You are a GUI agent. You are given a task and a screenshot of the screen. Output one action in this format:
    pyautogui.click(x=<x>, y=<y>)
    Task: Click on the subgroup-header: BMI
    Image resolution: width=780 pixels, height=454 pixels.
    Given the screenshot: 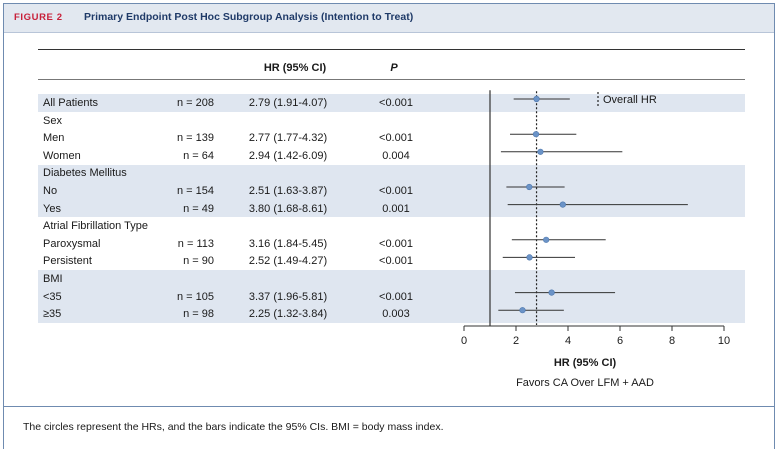 What is the action you would take?
    pyautogui.click(x=53, y=279)
    